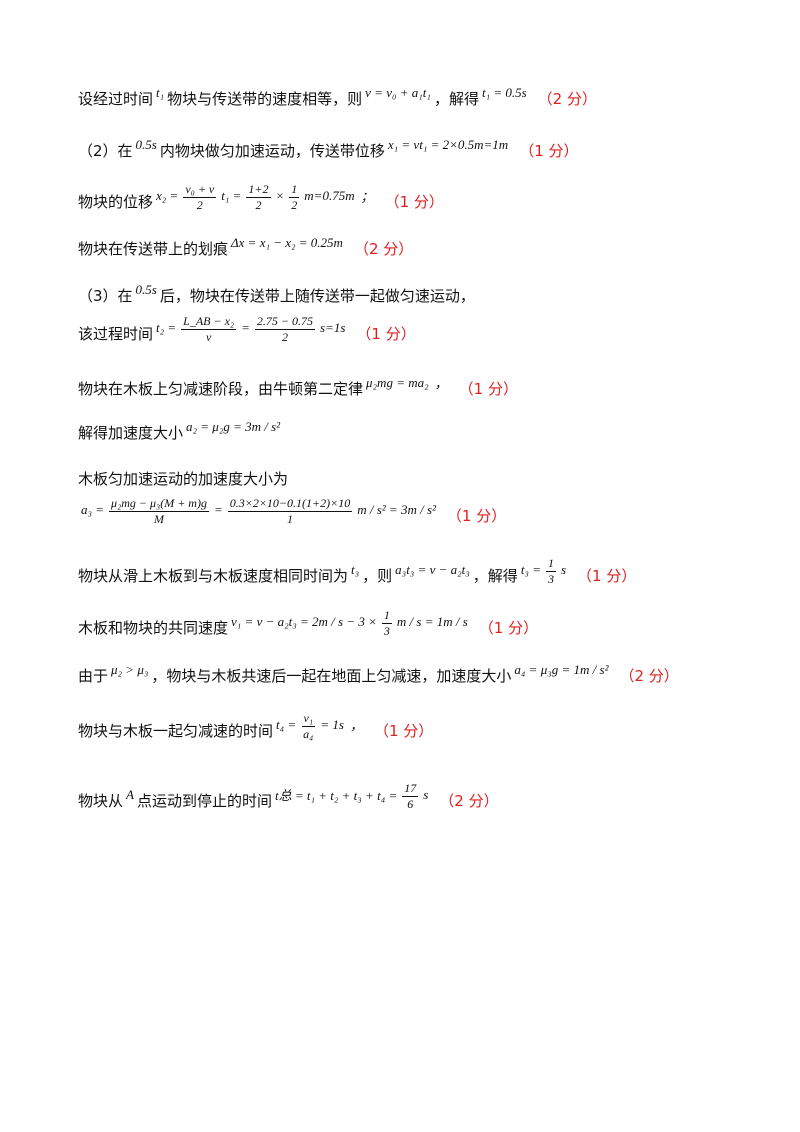 This screenshot has width=800, height=1132. I want to click on numerator: 1+2, so click(258, 190).